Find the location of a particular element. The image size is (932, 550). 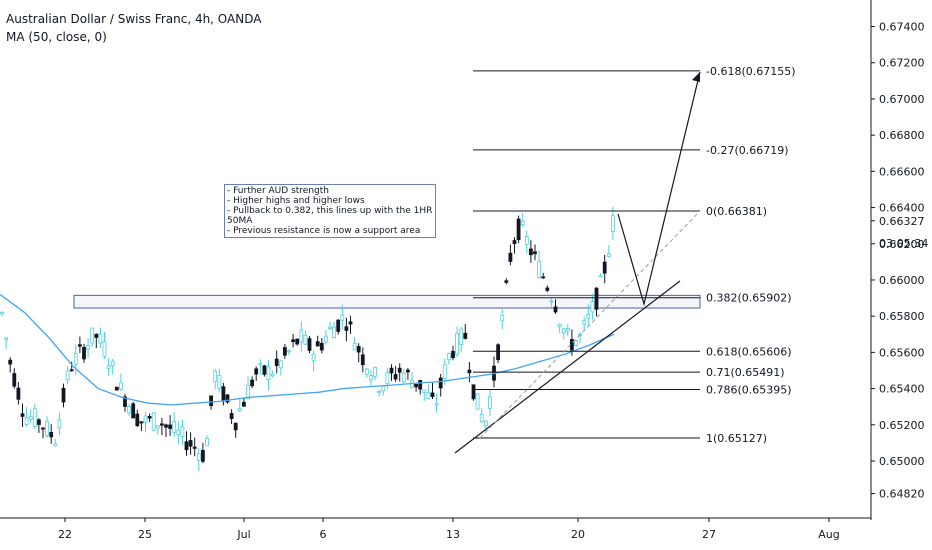

current-price-label: 0.66327 is located at coordinates (902, 221).